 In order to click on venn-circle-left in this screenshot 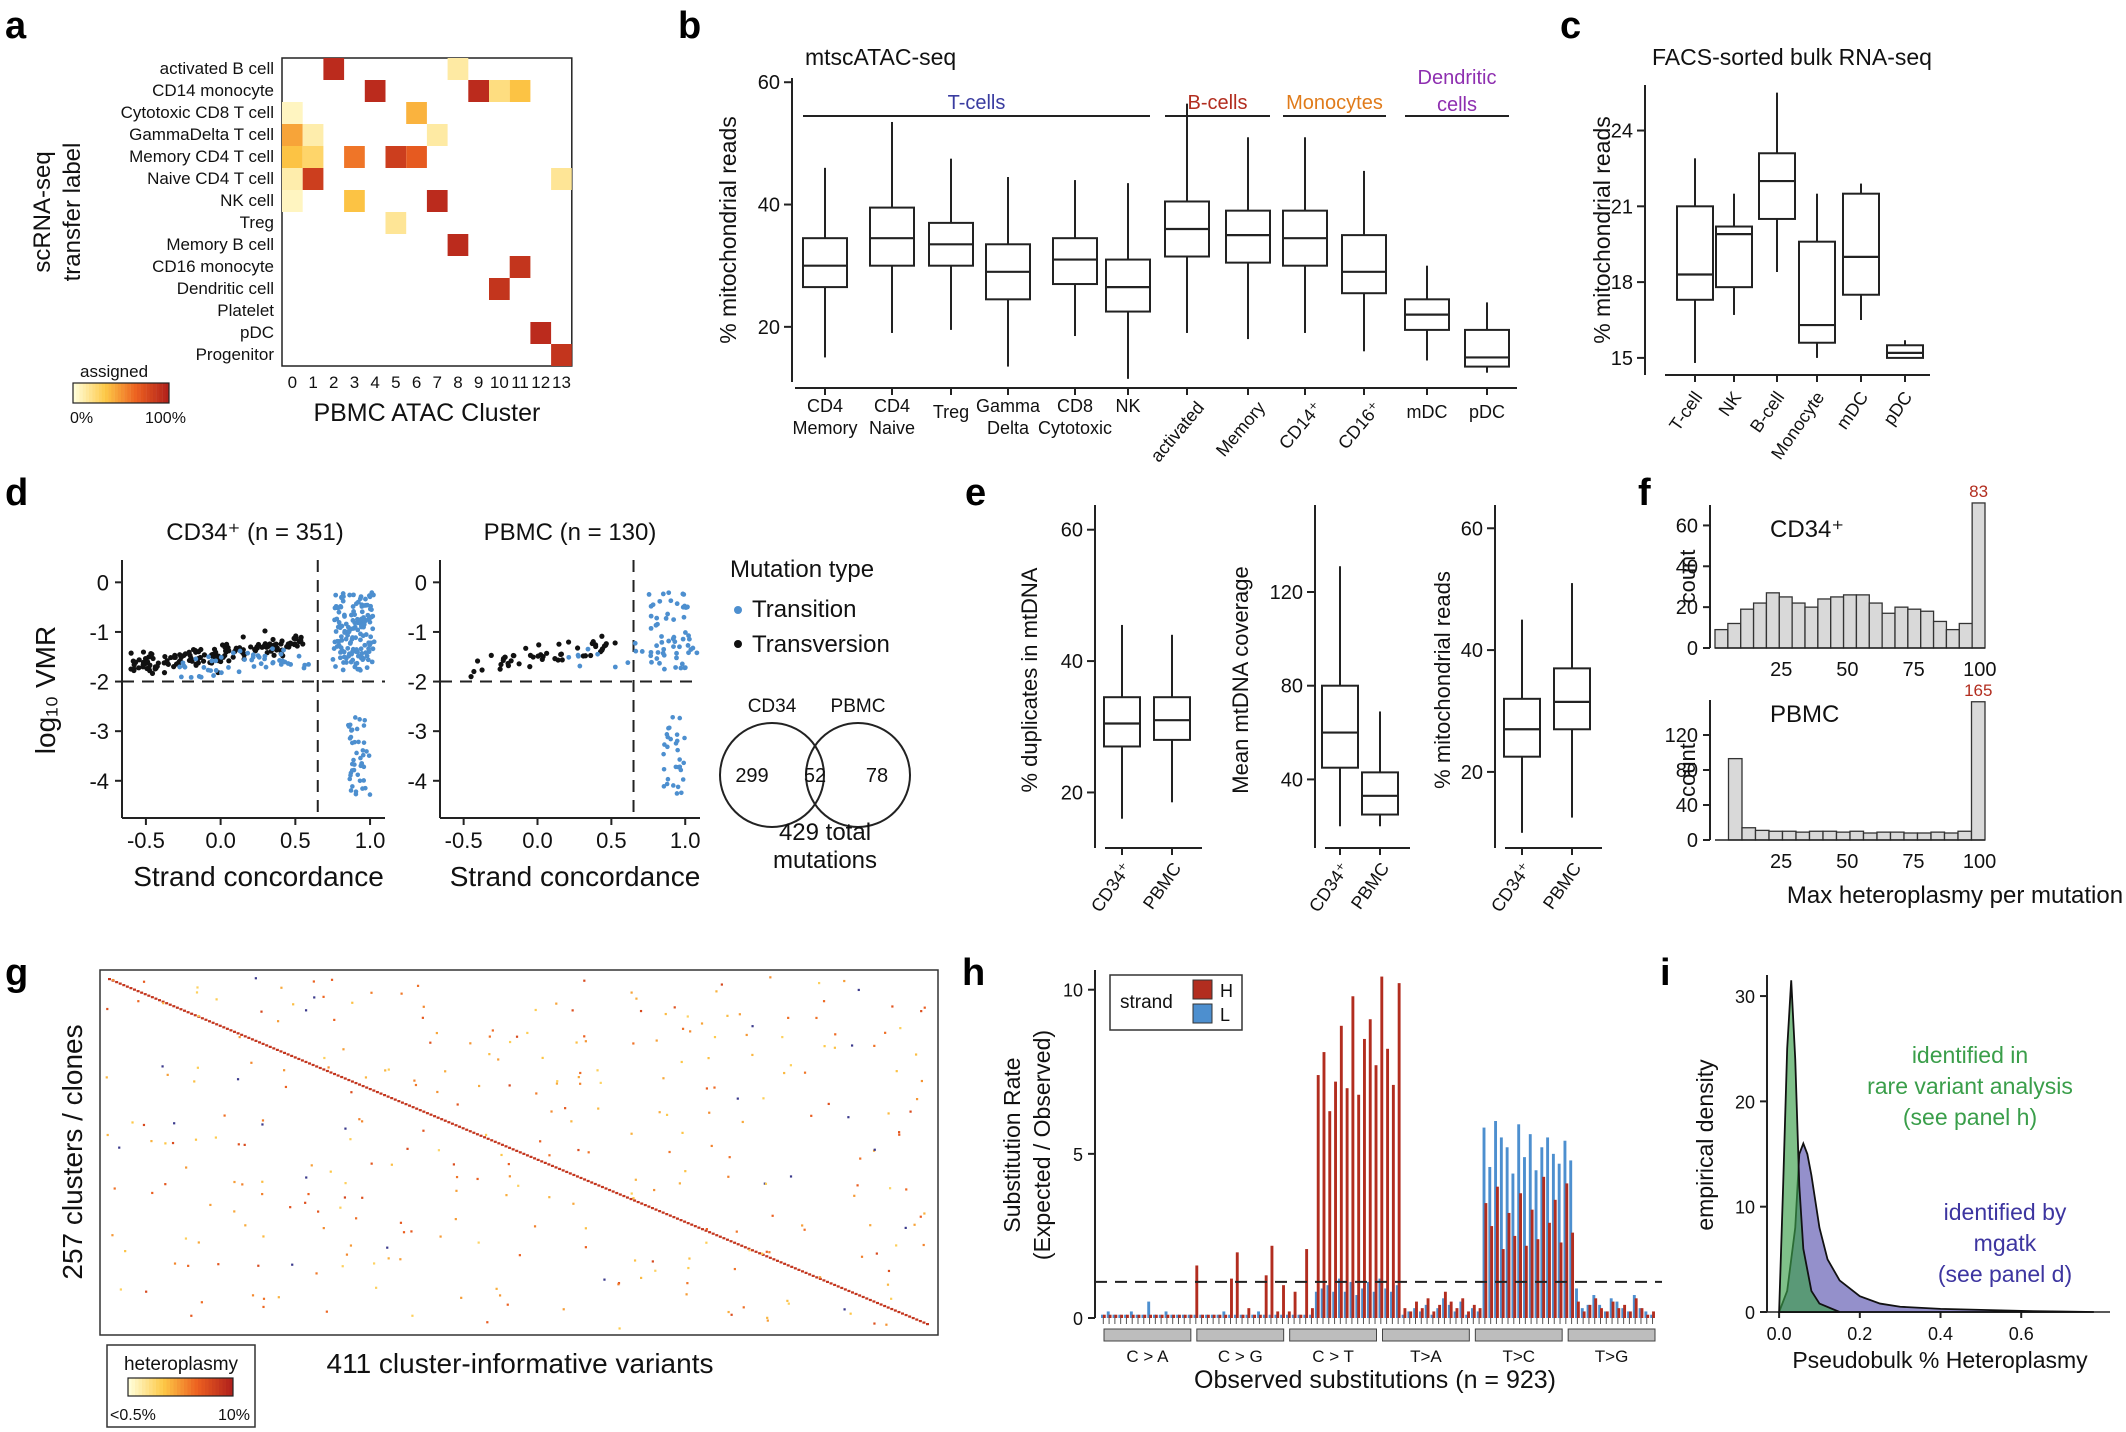, I will do `click(772, 775)`.